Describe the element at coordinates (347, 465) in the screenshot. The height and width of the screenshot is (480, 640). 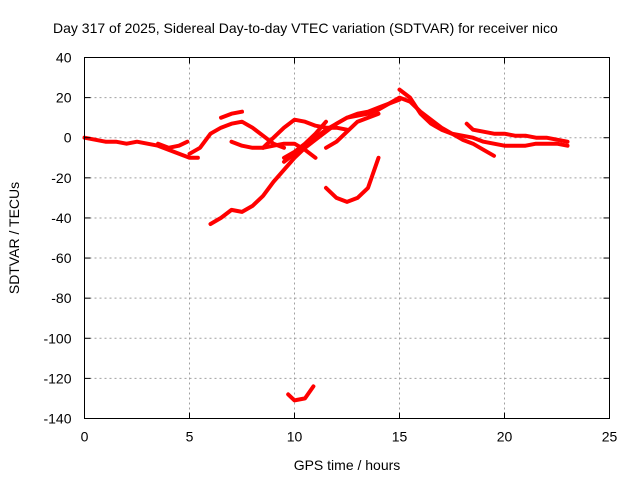
I see `x-axis-label: GPS time / hours` at that location.